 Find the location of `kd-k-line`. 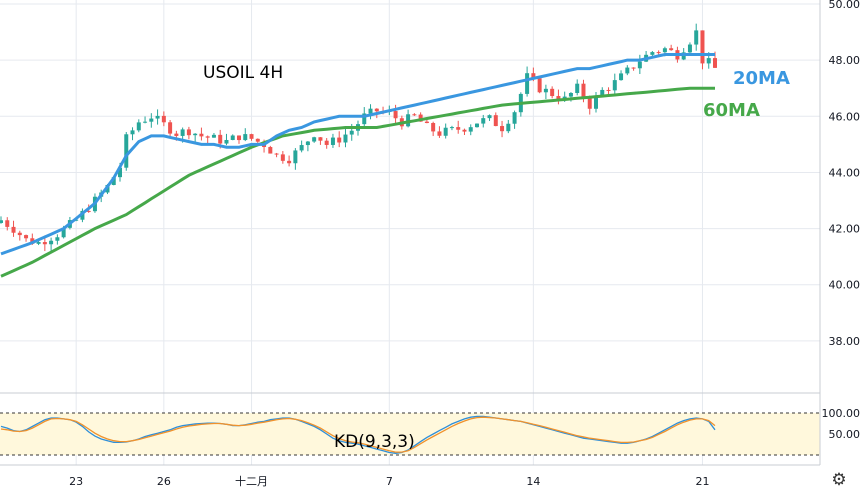

kd-k-line is located at coordinates (358, 434).